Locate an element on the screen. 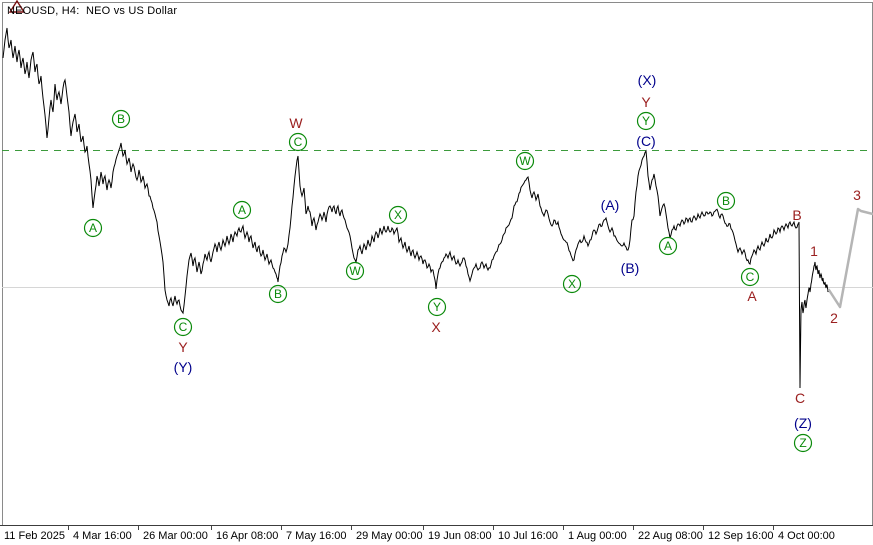 This screenshot has height=545, width=873. x-axis-label: 11 Feb 2025 is located at coordinates (34, 536).